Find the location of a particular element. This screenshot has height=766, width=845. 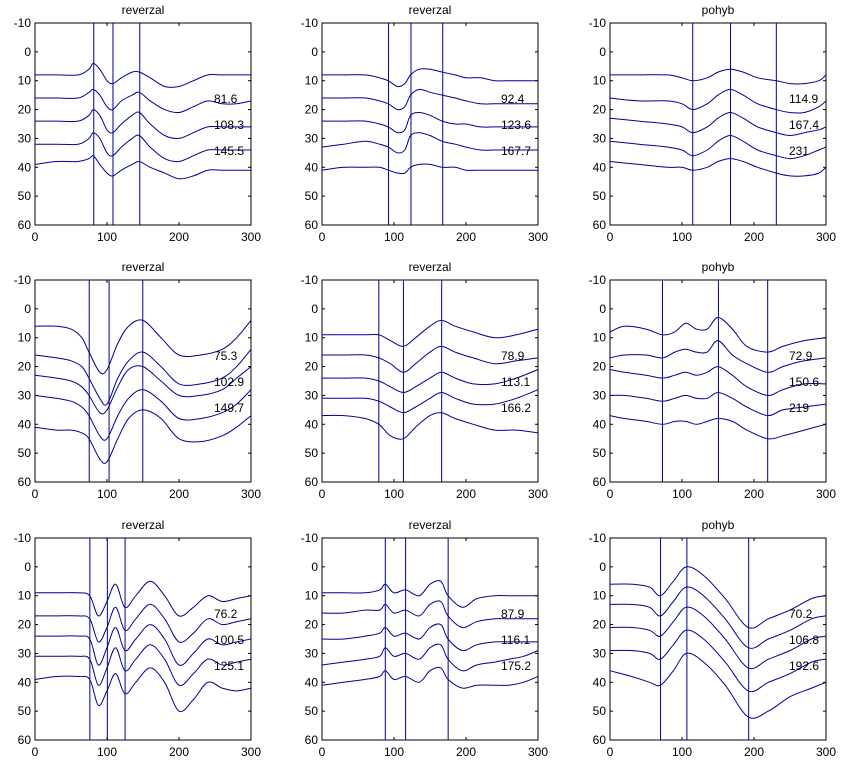

value-label: 81.6 is located at coordinates (226, 99).